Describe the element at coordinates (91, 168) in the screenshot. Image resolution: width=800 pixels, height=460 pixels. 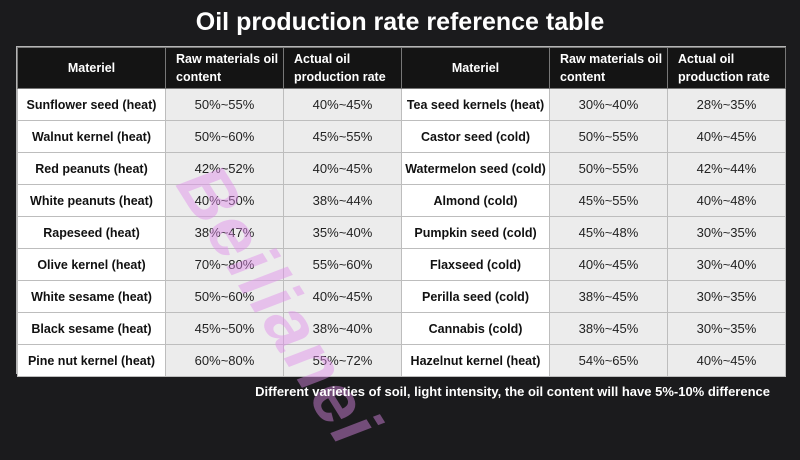
I see `material-name: Red peanuts (heat)` at that location.